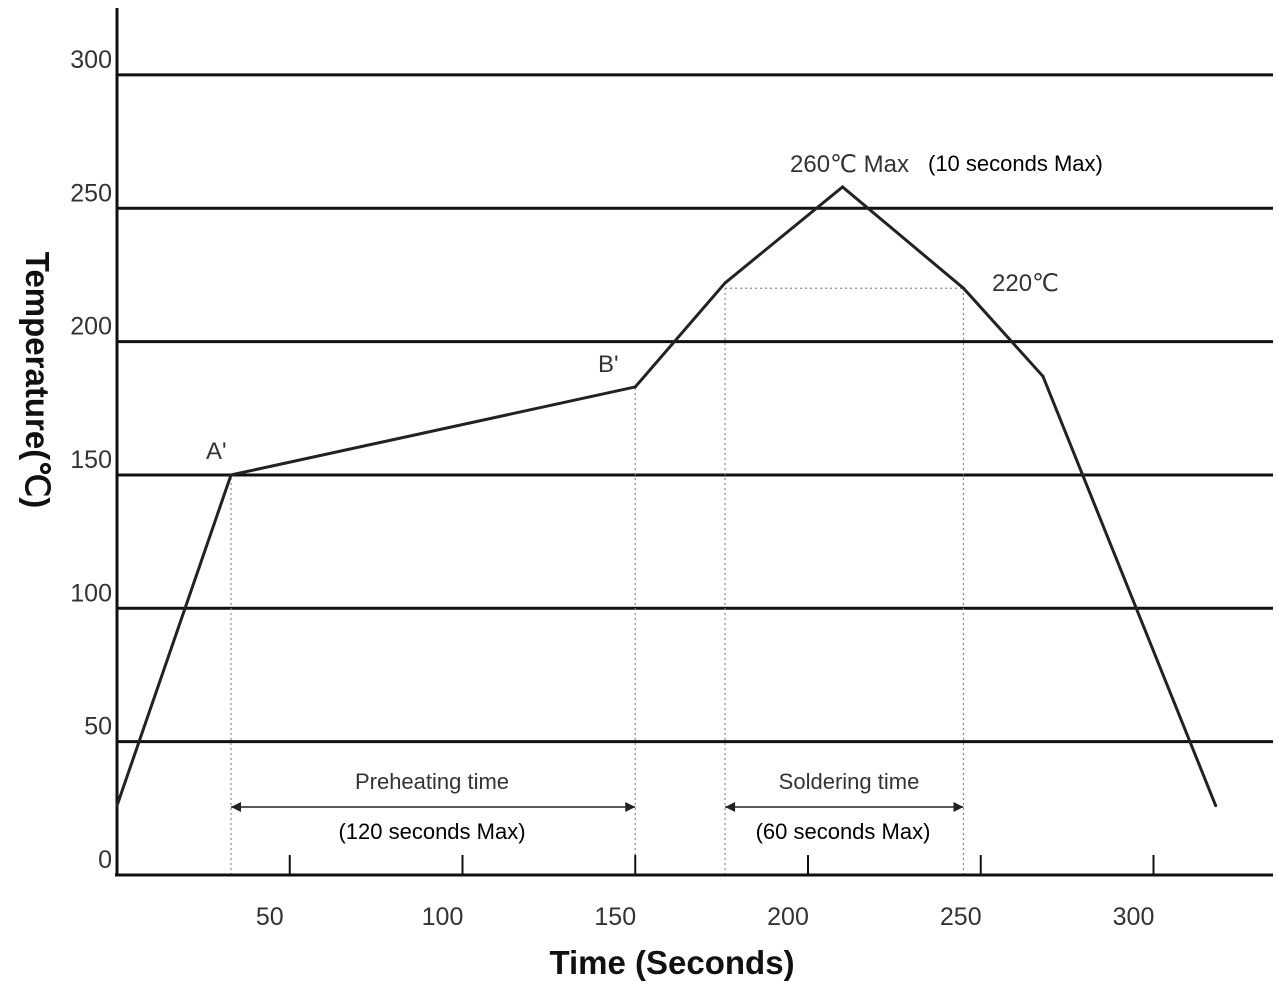 The height and width of the screenshot is (985, 1279). I want to click on label-soldering-limit: (60 seconds Max), so click(843, 831).